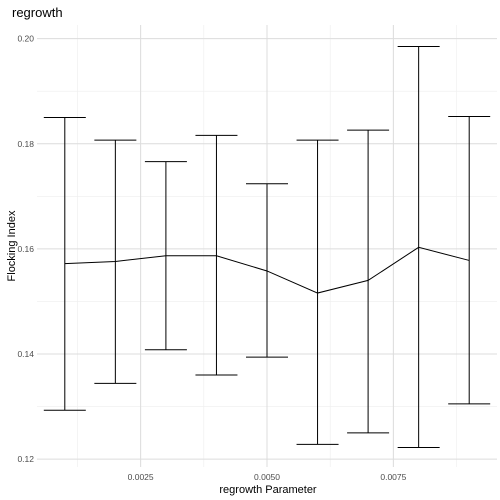 This screenshot has width=500, height=500. I want to click on x-tick-label: 0.0075, so click(393, 477).